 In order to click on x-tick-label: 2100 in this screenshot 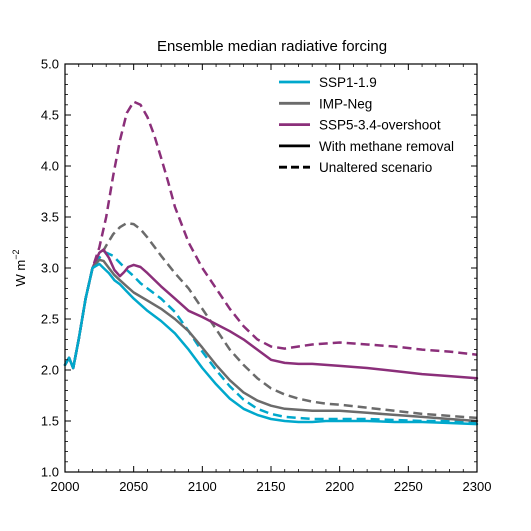, I will do `click(202, 486)`.